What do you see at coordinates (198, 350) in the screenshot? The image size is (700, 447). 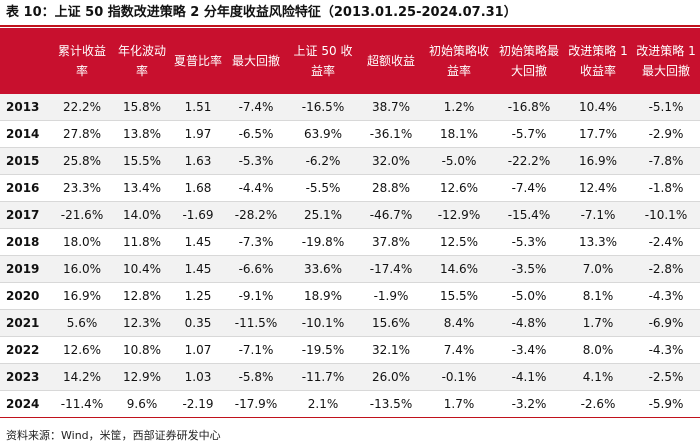 I see `value-cell: 1.07` at bounding box center [198, 350].